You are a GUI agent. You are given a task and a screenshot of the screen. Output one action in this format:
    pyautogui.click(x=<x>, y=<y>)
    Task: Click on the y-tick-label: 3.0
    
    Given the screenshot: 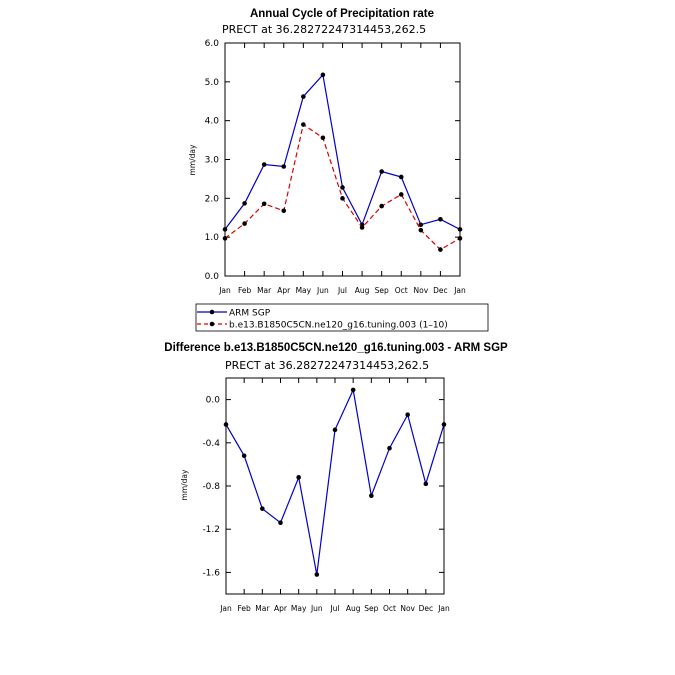 What is the action you would take?
    pyautogui.click(x=212, y=161)
    